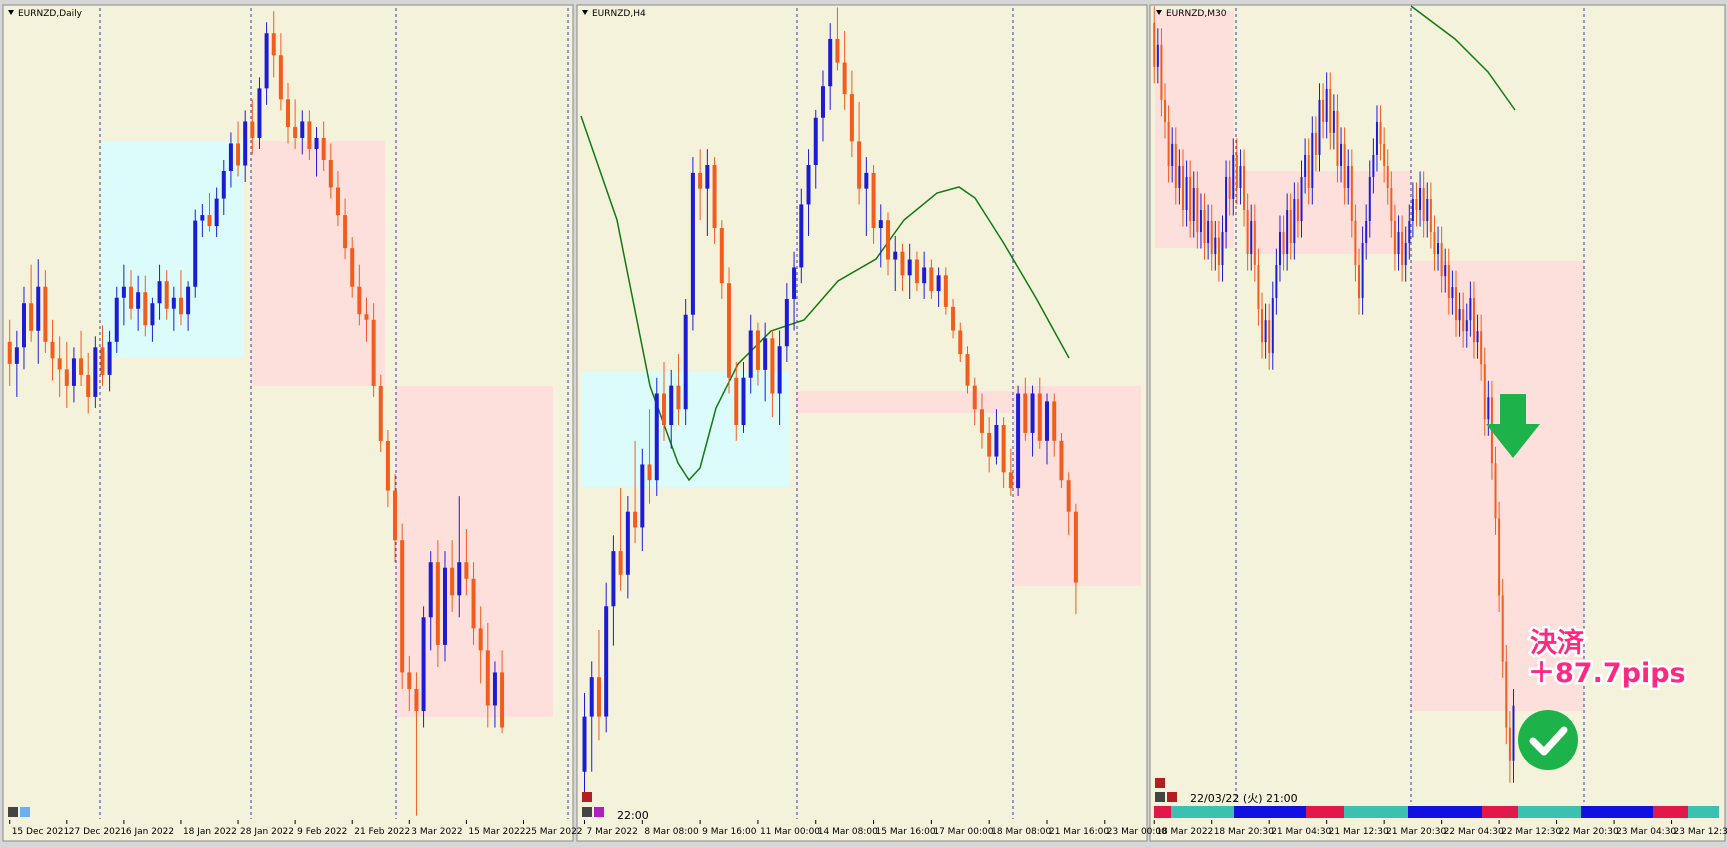 The height and width of the screenshot is (847, 1728). What do you see at coordinates (1328, 212) in the screenshot?
I see `zone` at bounding box center [1328, 212].